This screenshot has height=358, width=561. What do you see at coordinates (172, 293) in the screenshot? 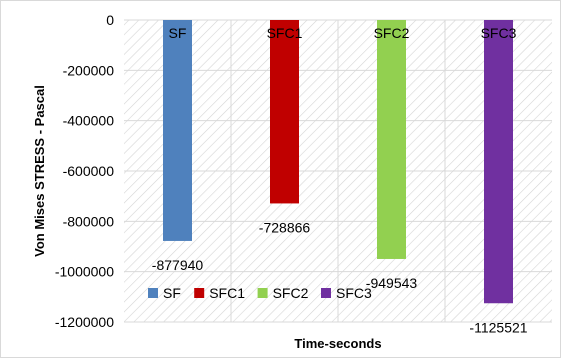
I see `legend-label: SF` at bounding box center [172, 293].